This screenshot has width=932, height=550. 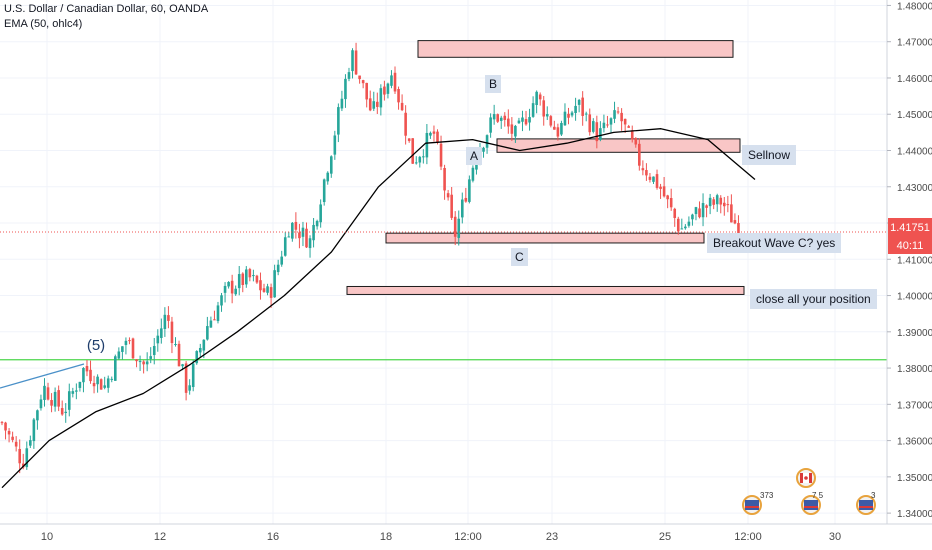 What do you see at coordinates (493, 84) in the screenshot?
I see `wave-b-label: B` at bounding box center [493, 84].